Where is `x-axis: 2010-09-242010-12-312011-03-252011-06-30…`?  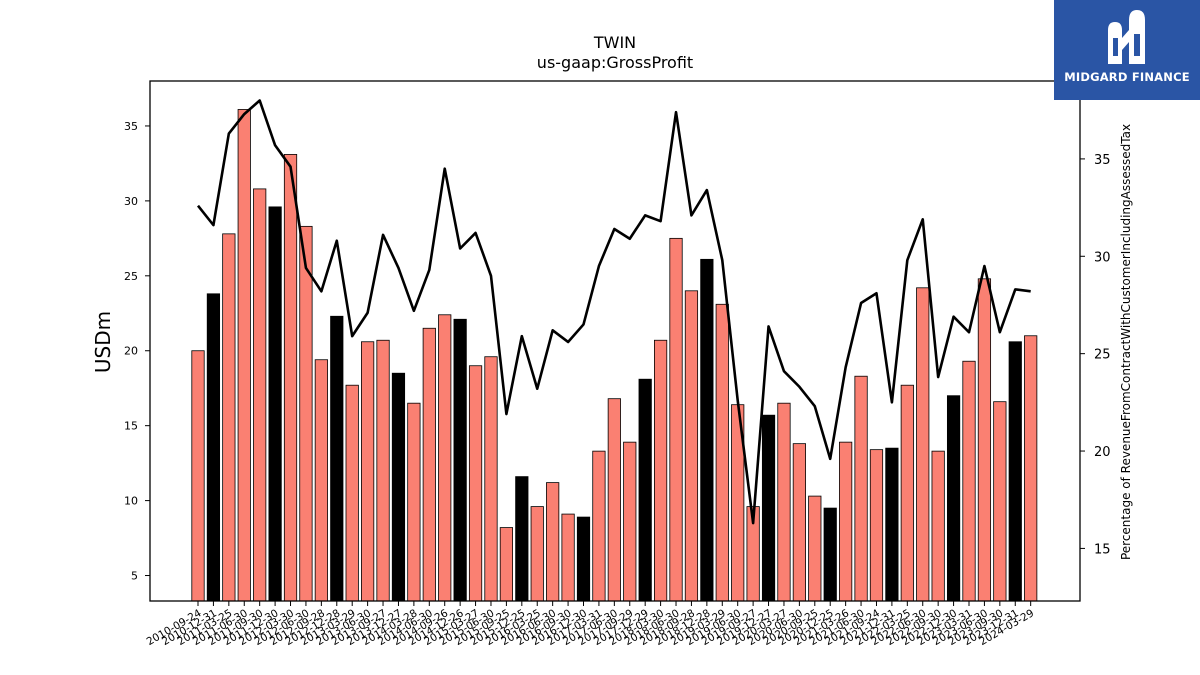
x-axis: 2010-09-242010-12-312011-03-252011-06-30… is located at coordinates (590, 624).